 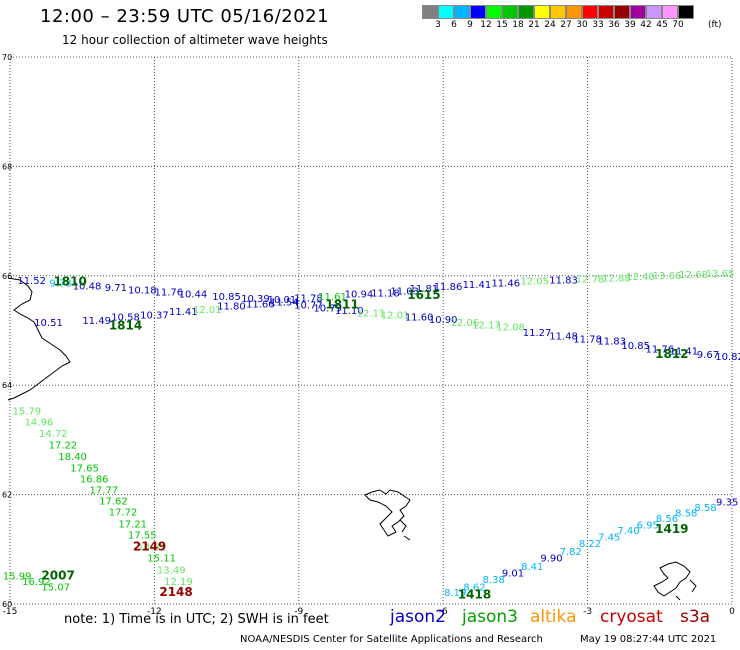 I want to click on color-scale-label: 27, so click(x=566, y=25).